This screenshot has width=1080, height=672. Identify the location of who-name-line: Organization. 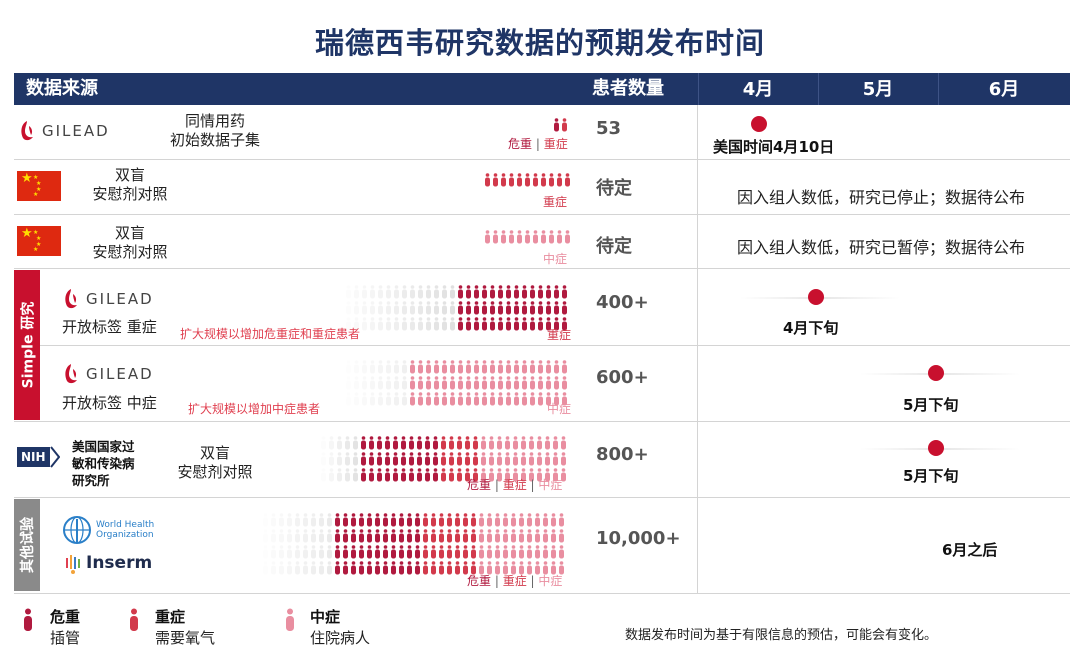
(125, 535).